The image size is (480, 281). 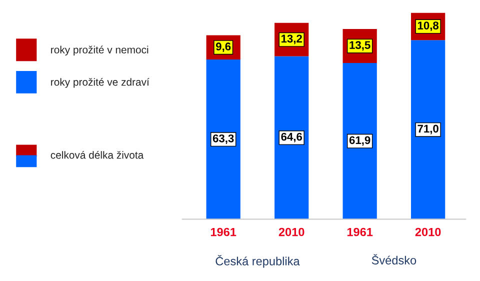 I want to click on text: Švédsko, so click(x=394, y=259).